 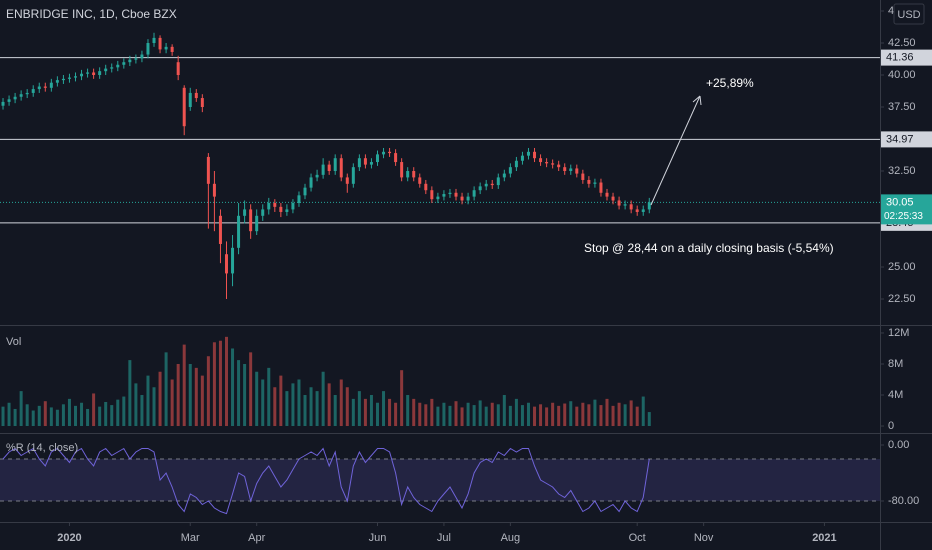 What do you see at coordinates (902, 107) in the screenshot?
I see `y-tick-label: 37.50` at bounding box center [902, 107].